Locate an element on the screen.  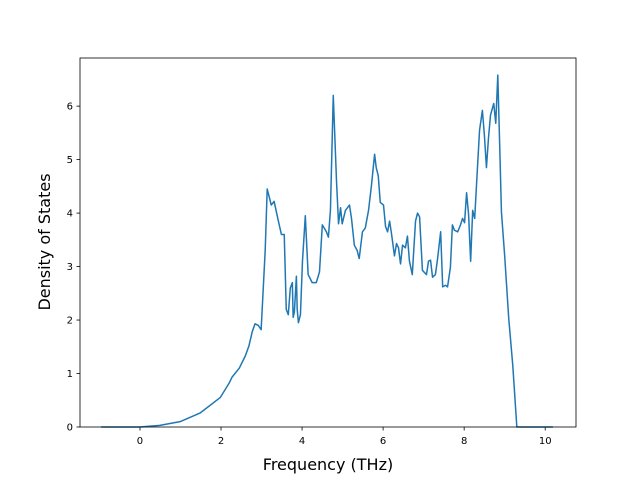
y-tick-label: 1 is located at coordinates (70, 374).